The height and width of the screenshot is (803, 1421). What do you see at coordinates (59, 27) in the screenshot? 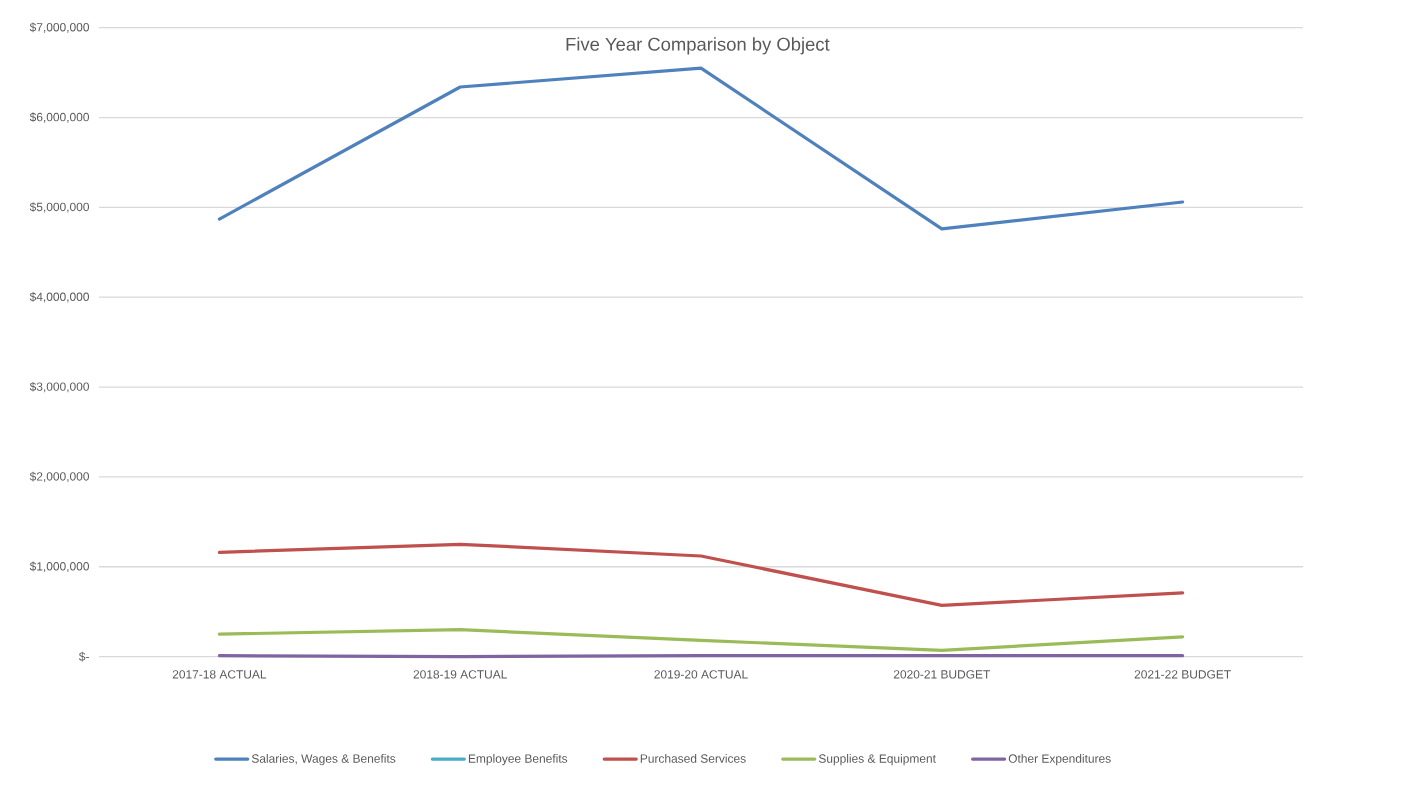
I see `y-tick-label: $7,000,000` at bounding box center [59, 27].